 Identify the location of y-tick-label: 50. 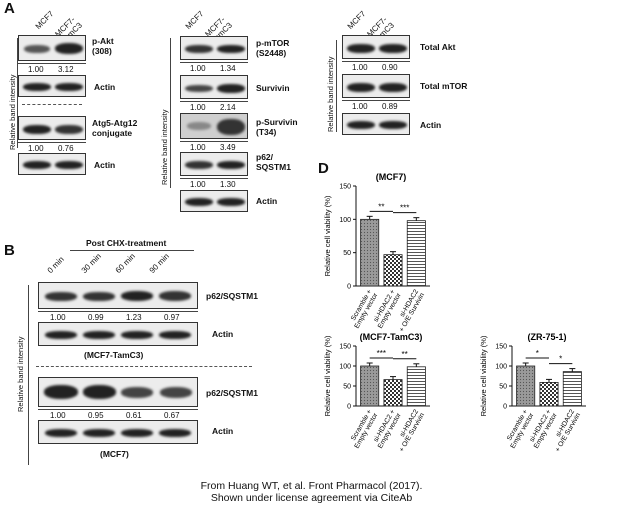
(347, 387).